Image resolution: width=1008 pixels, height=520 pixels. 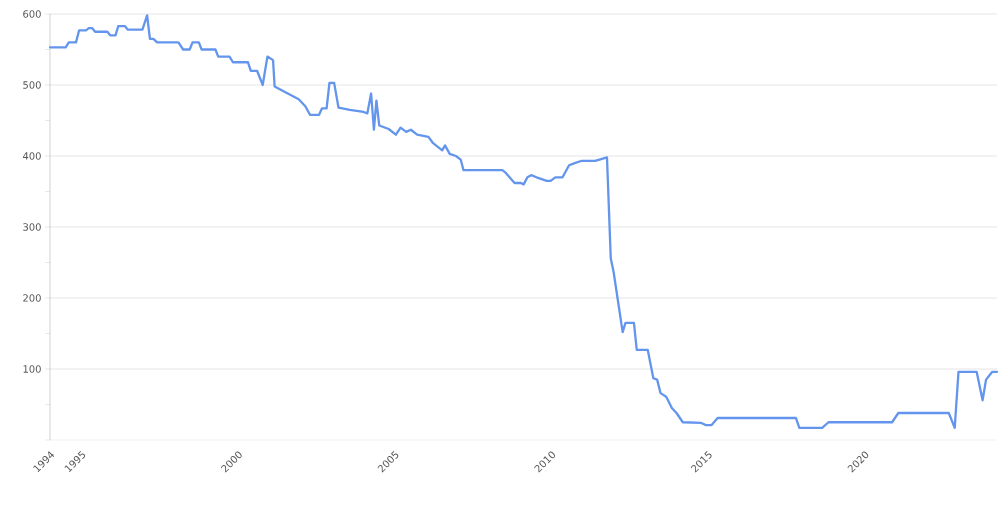 I want to click on y-tick-label: 300, so click(x=32, y=227).